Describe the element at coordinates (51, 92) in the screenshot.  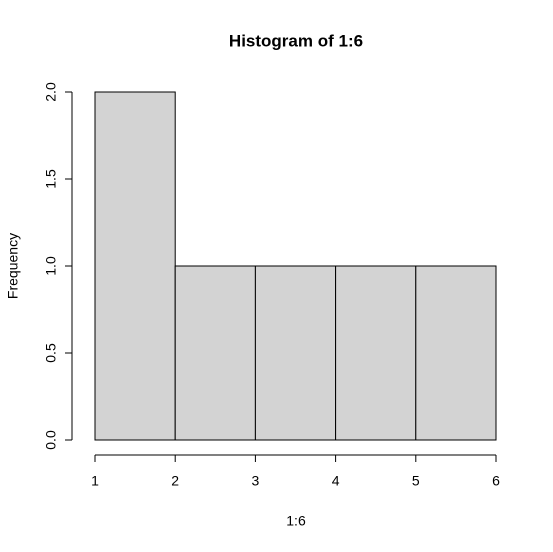
I see `y-tick-label: 2.0` at that location.